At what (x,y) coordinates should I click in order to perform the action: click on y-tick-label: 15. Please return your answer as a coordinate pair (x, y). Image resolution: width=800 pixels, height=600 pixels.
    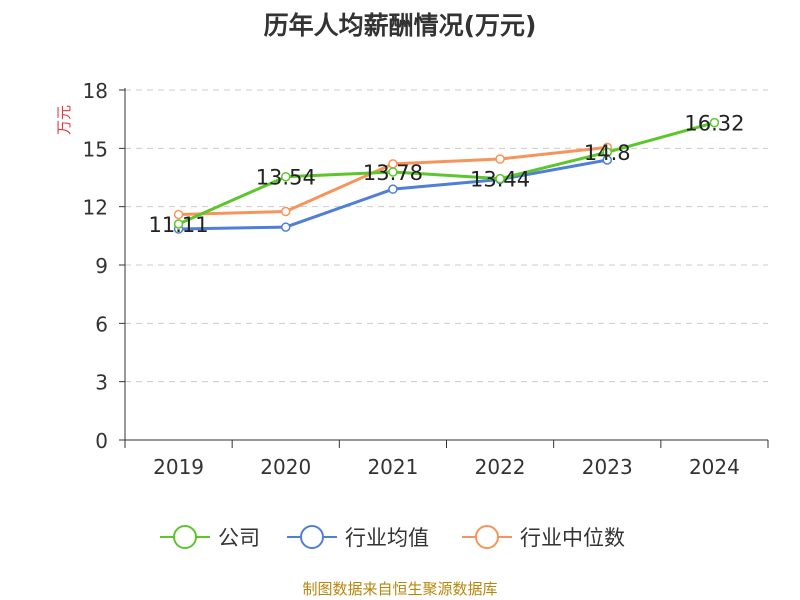
    Looking at the image, I should click on (95, 149).